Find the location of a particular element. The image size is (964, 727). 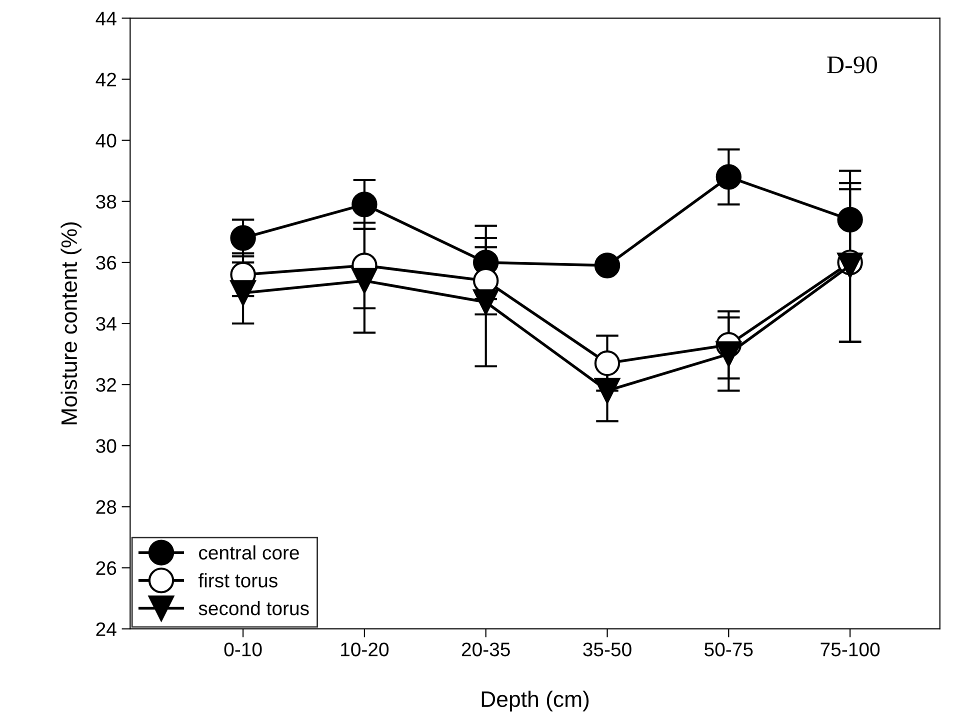

x-tick-label: 75-100 is located at coordinates (850, 649).